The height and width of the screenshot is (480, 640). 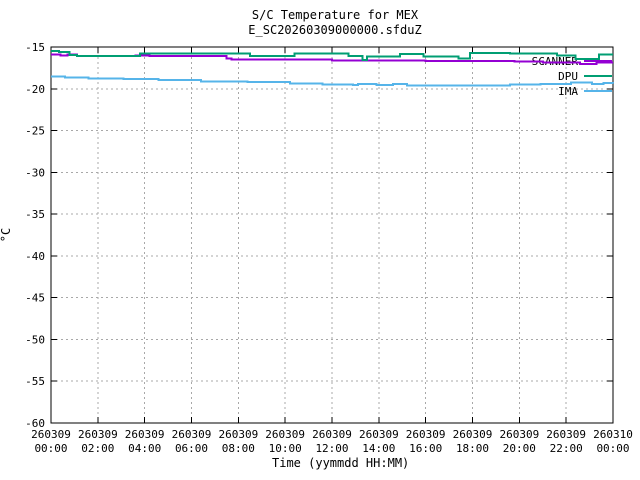 What do you see at coordinates (472, 448) in the screenshot?
I see `x-tick-label-time: 18:00` at bounding box center [472, 448].